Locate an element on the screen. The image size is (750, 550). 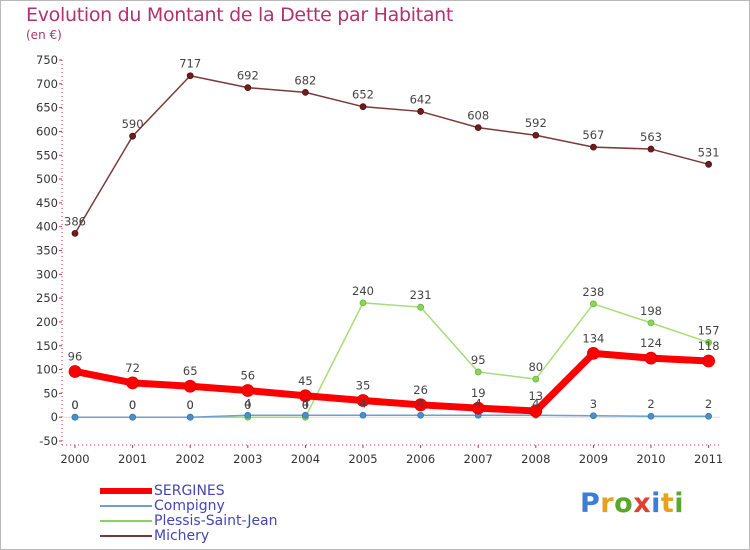
data-label-sergines: 72 is located at coordinates (132, 368).